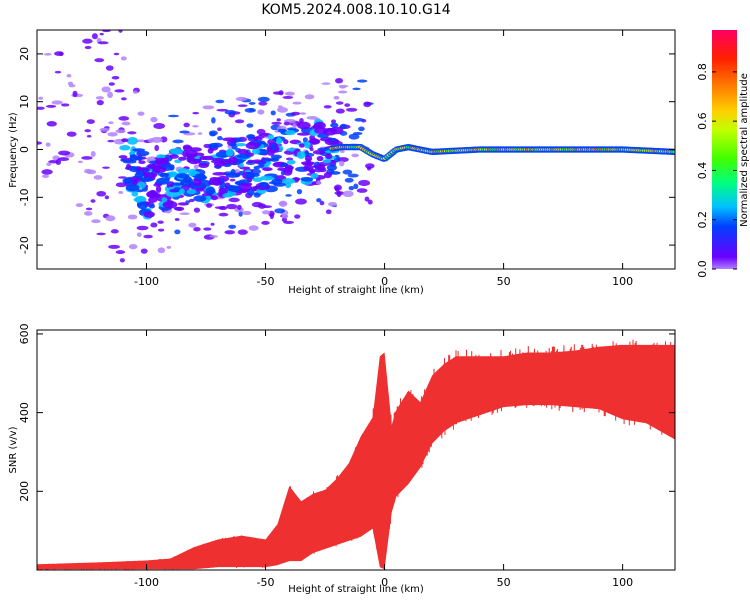 The height and width of the screenshot is (600, 750). What do you see at coordinates (702, 171) in the screenshot?
I see `colorbar-tick-label: 0.4` at bounding box center [702, 171].